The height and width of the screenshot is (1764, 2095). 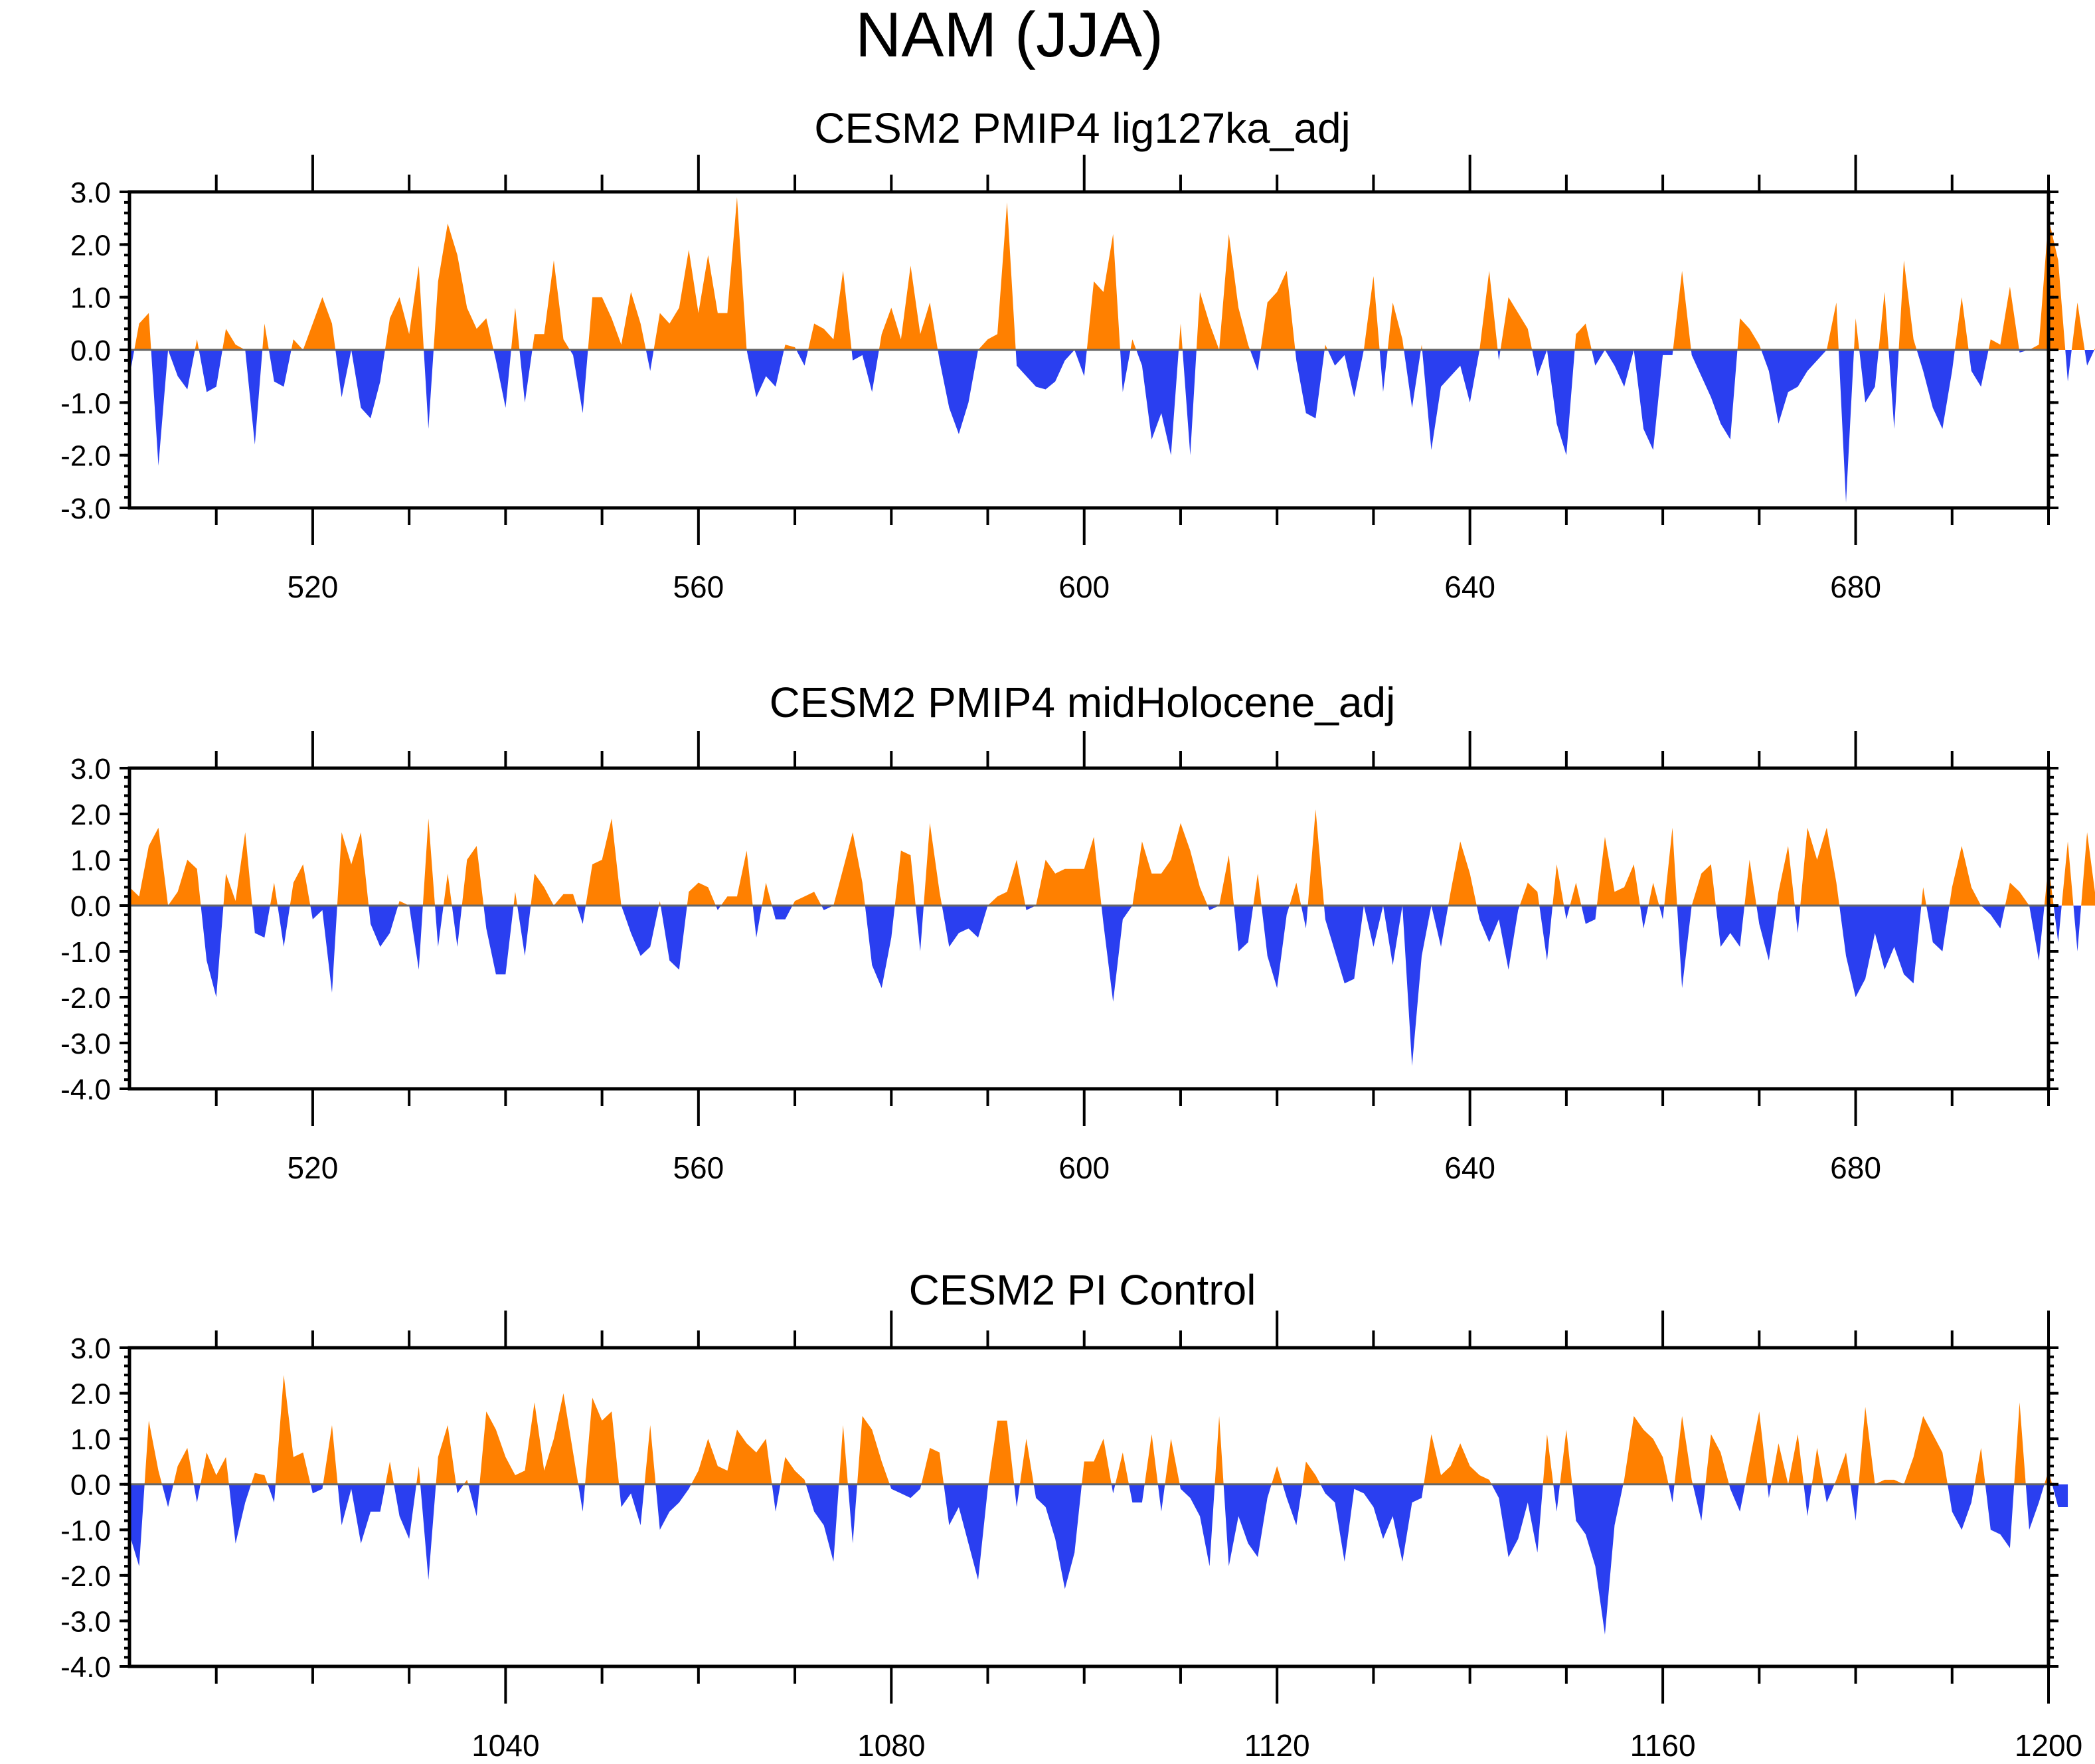 What do you see at coordinates (505, 1745) in the screenshot?
I see `xtick-label: 1040` at bounding box center [505, 1745].